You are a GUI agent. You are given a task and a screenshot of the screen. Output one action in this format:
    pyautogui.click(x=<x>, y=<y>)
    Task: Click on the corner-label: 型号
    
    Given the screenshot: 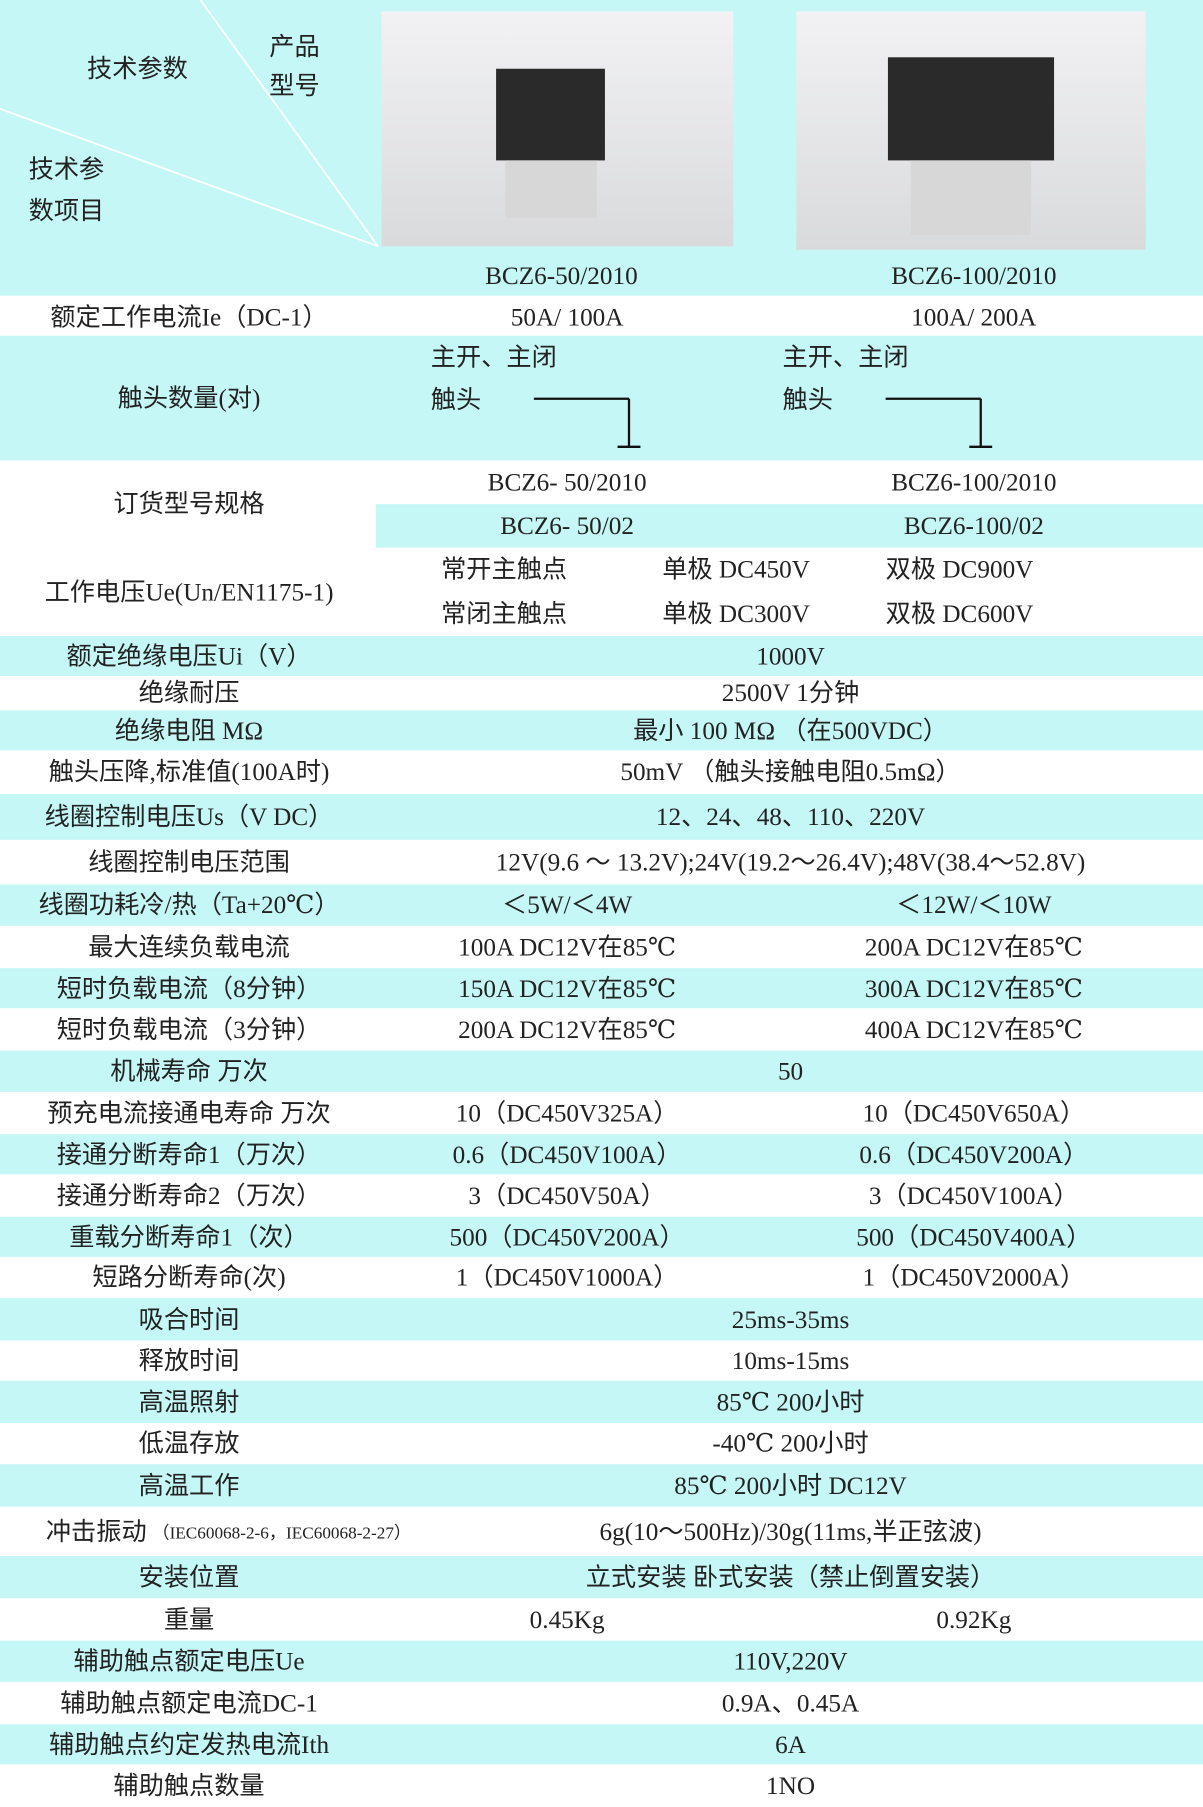 What is the action you would take?
    pyautogui.click(x=294, y=85)
    